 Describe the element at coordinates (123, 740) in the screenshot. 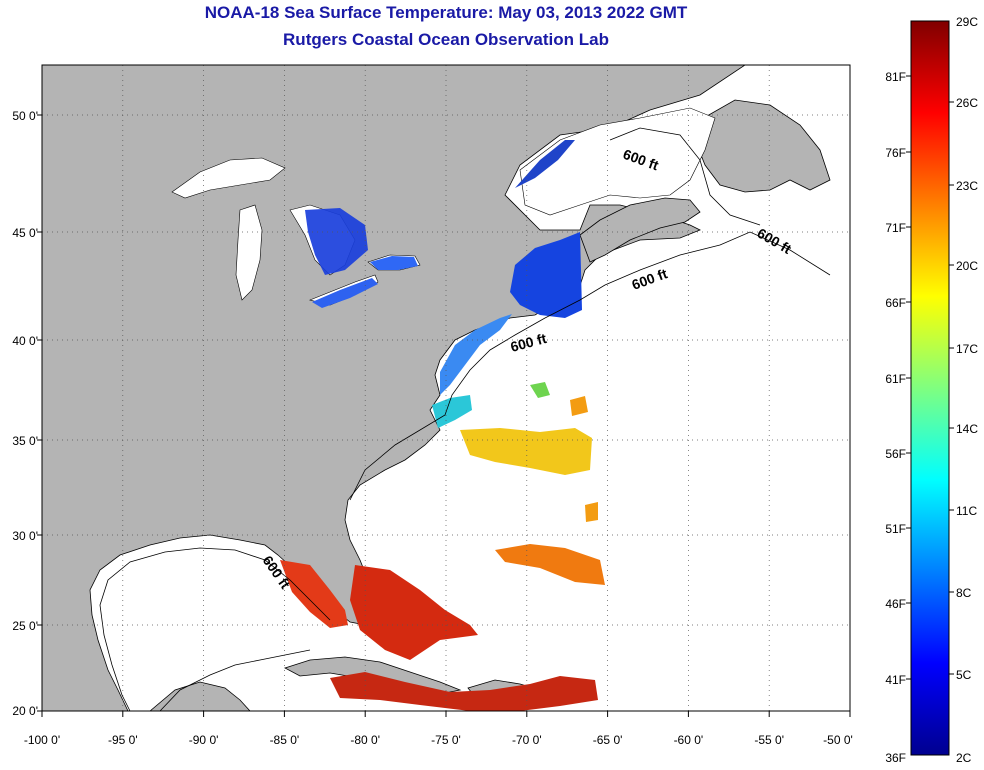

I see `lon-label-95: -95 0'` at that location.